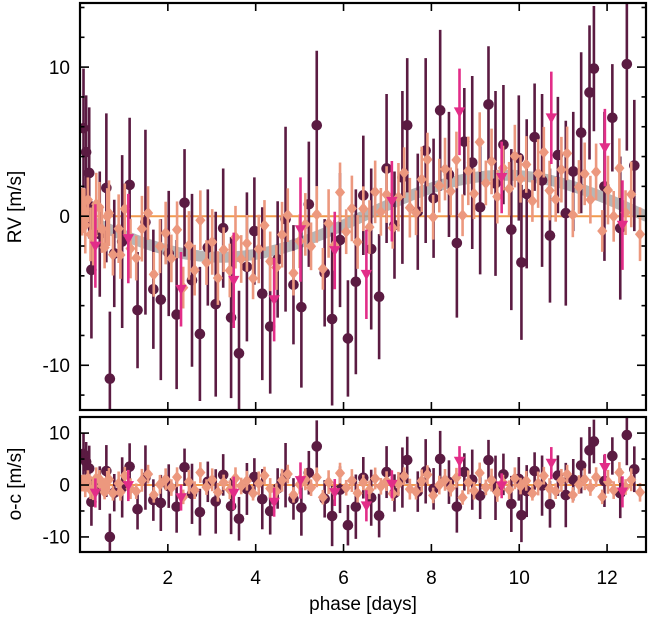  What do you see at coordinates (56, 366) in the screenshot?
I see `y-tick-label: -10` at bounding box center [56, 366].